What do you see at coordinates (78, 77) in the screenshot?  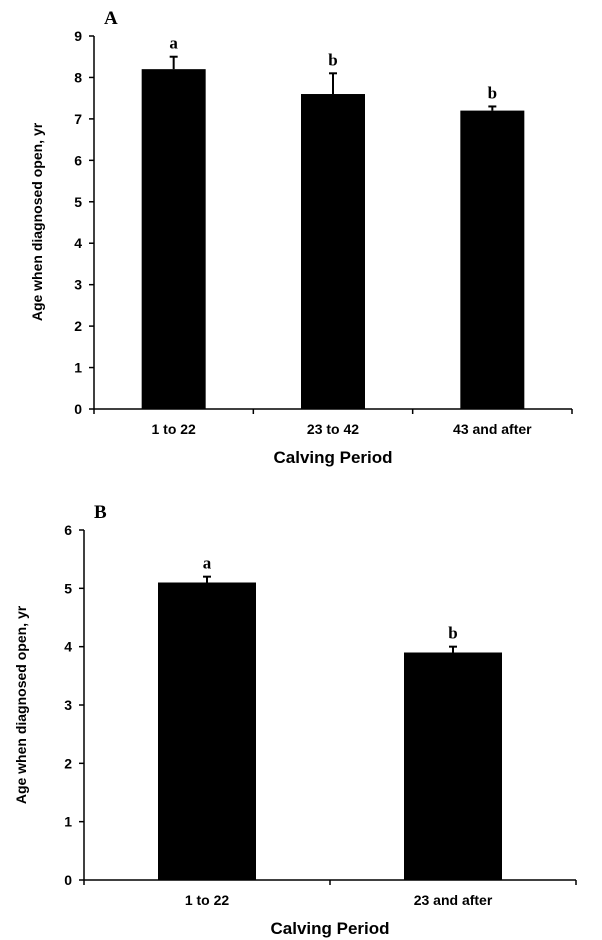 I see `y-tick-label: 8` at bounding box center [78, 77].